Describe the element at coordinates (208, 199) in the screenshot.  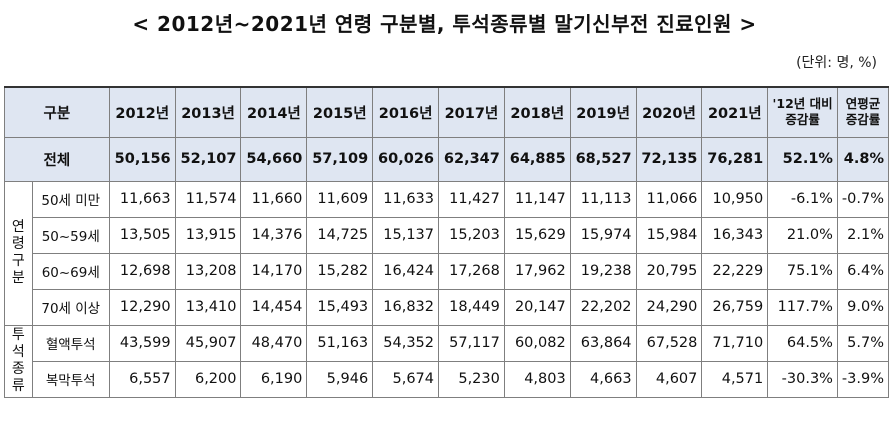
I see `table-cell: 11,574` at that location.